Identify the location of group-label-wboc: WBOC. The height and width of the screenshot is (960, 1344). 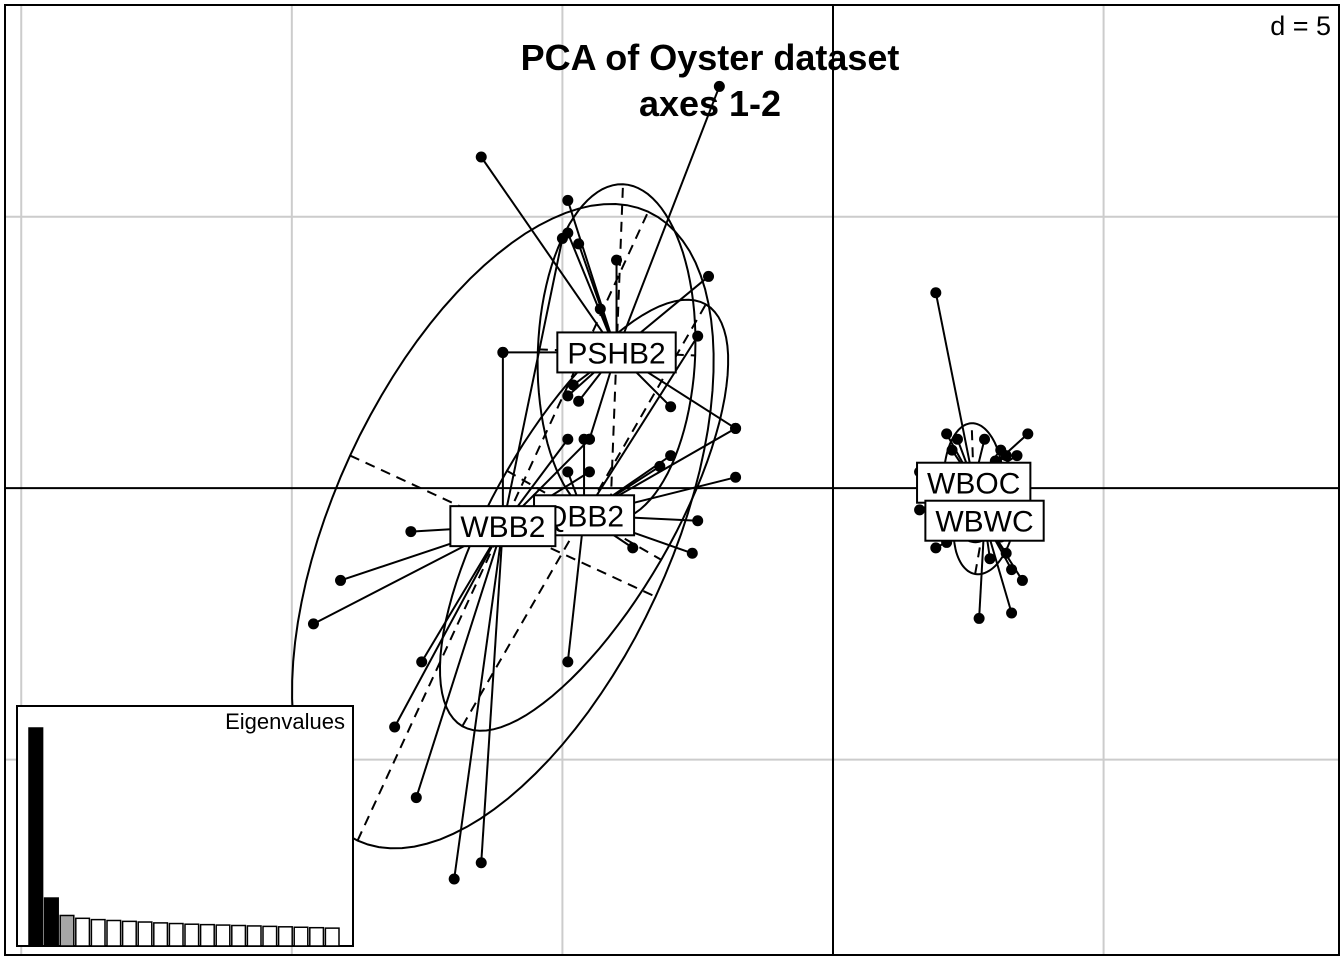
(974, 482).